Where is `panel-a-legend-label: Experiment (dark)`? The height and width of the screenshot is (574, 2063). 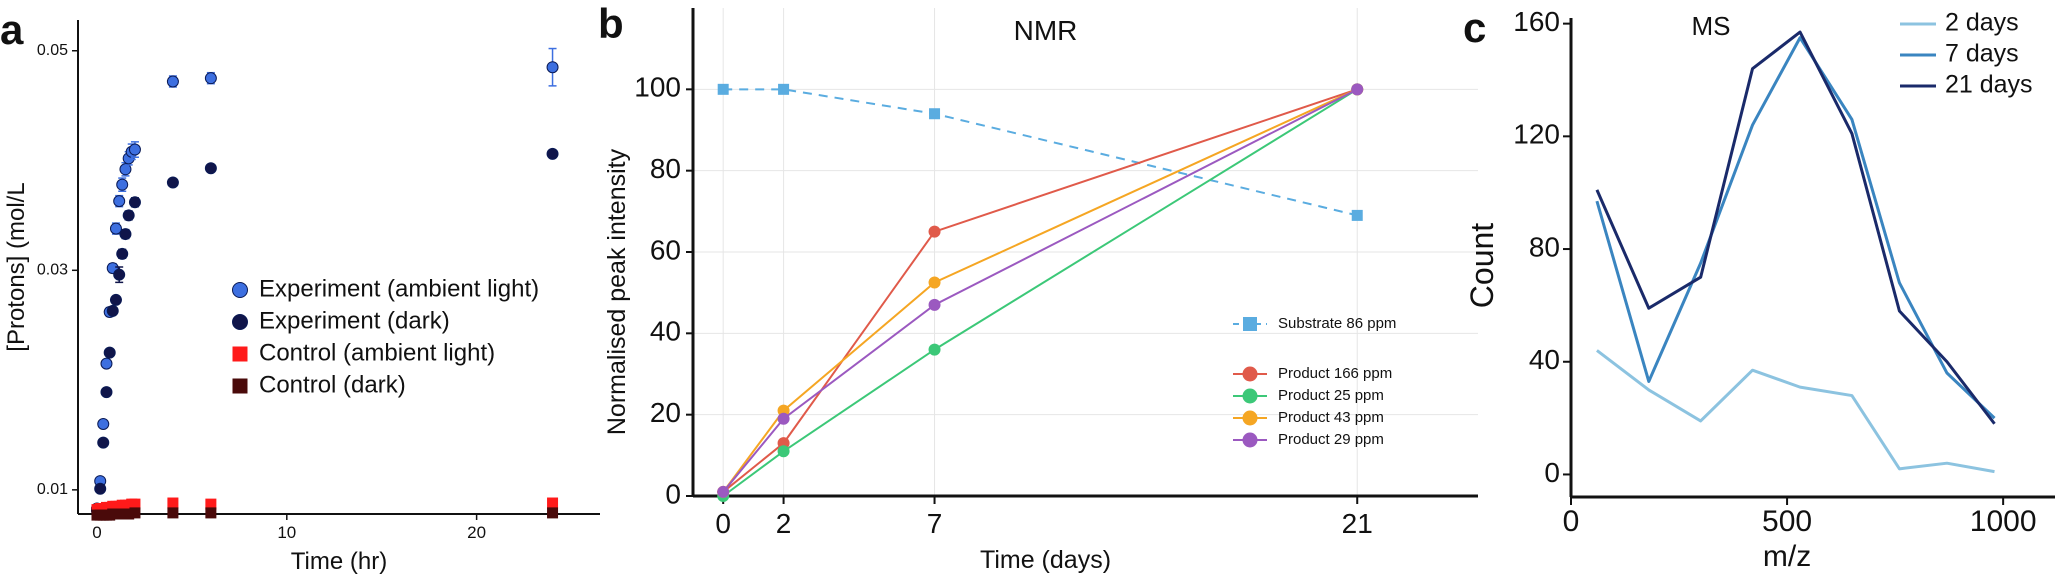
panel-a-legend-label: Experiment (dark) is located at coordinates (354, 320).